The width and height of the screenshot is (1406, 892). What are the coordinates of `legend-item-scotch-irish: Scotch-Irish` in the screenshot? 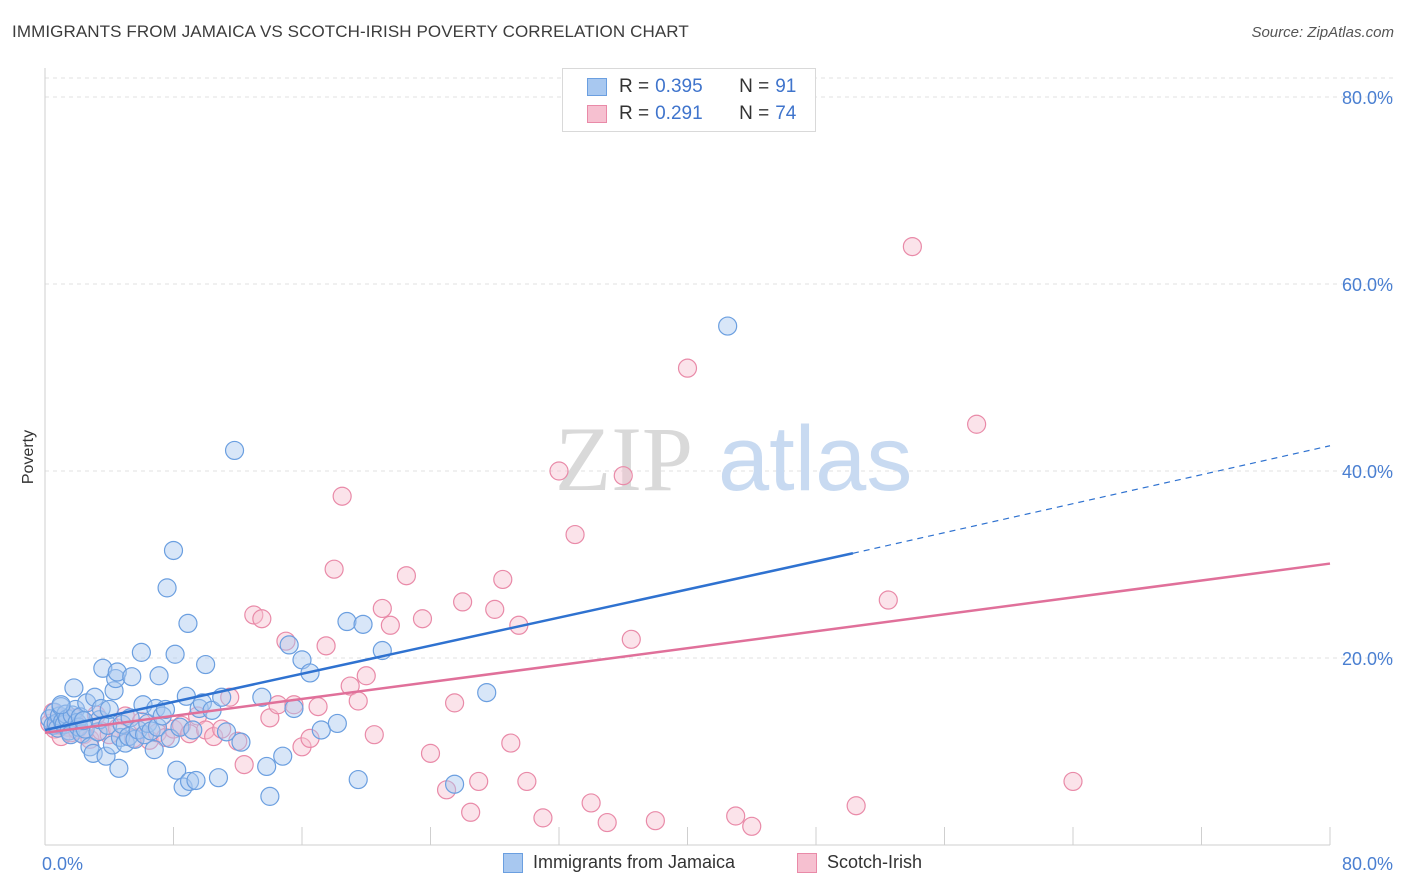 It's located at (859, 862).